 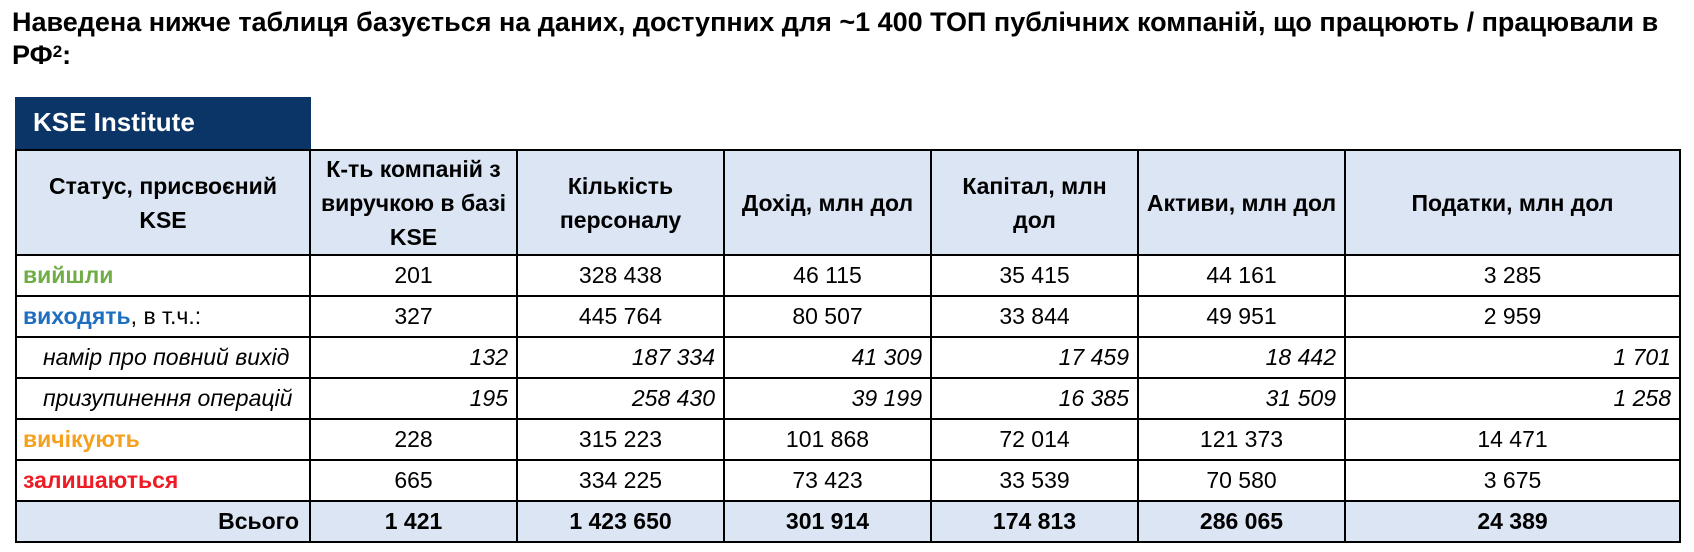 I want to click on total-cell: 301 914, so click(x=827, y=521).